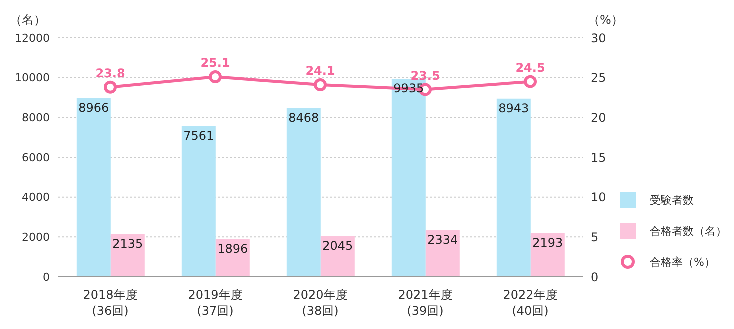 The width and height of the screenshot is (734, 329). I want to click on data-label: 2135, so click(128, 244).